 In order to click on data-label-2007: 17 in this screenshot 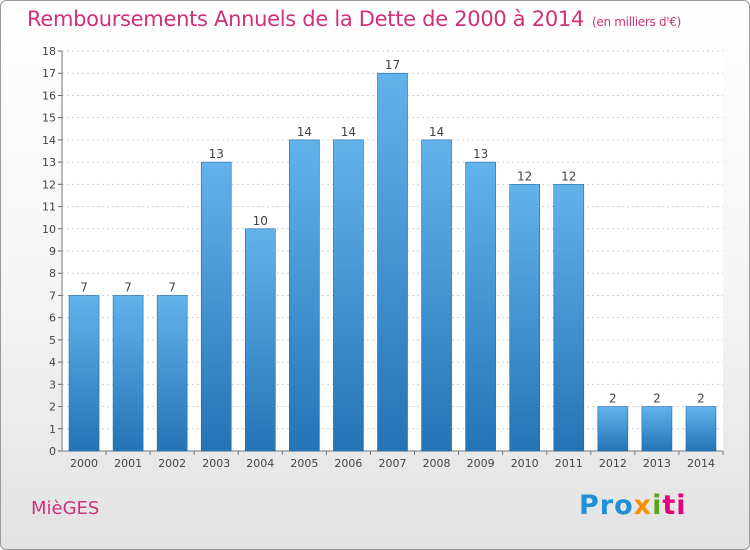, I will do `click(392, 65)`.